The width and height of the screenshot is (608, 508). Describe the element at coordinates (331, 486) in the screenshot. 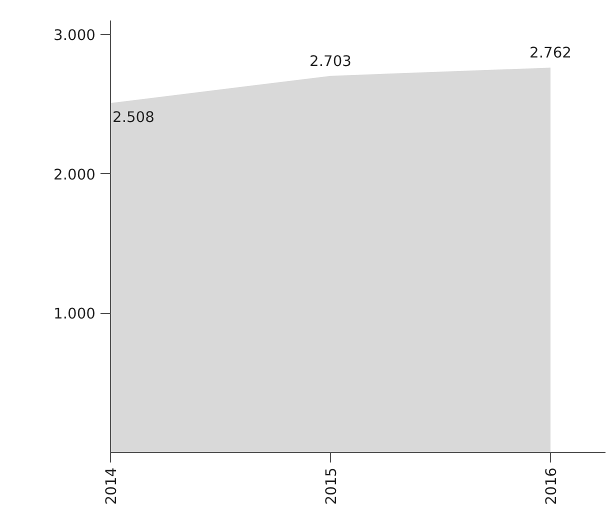

I see `x-tick-label: 2015` at that location.